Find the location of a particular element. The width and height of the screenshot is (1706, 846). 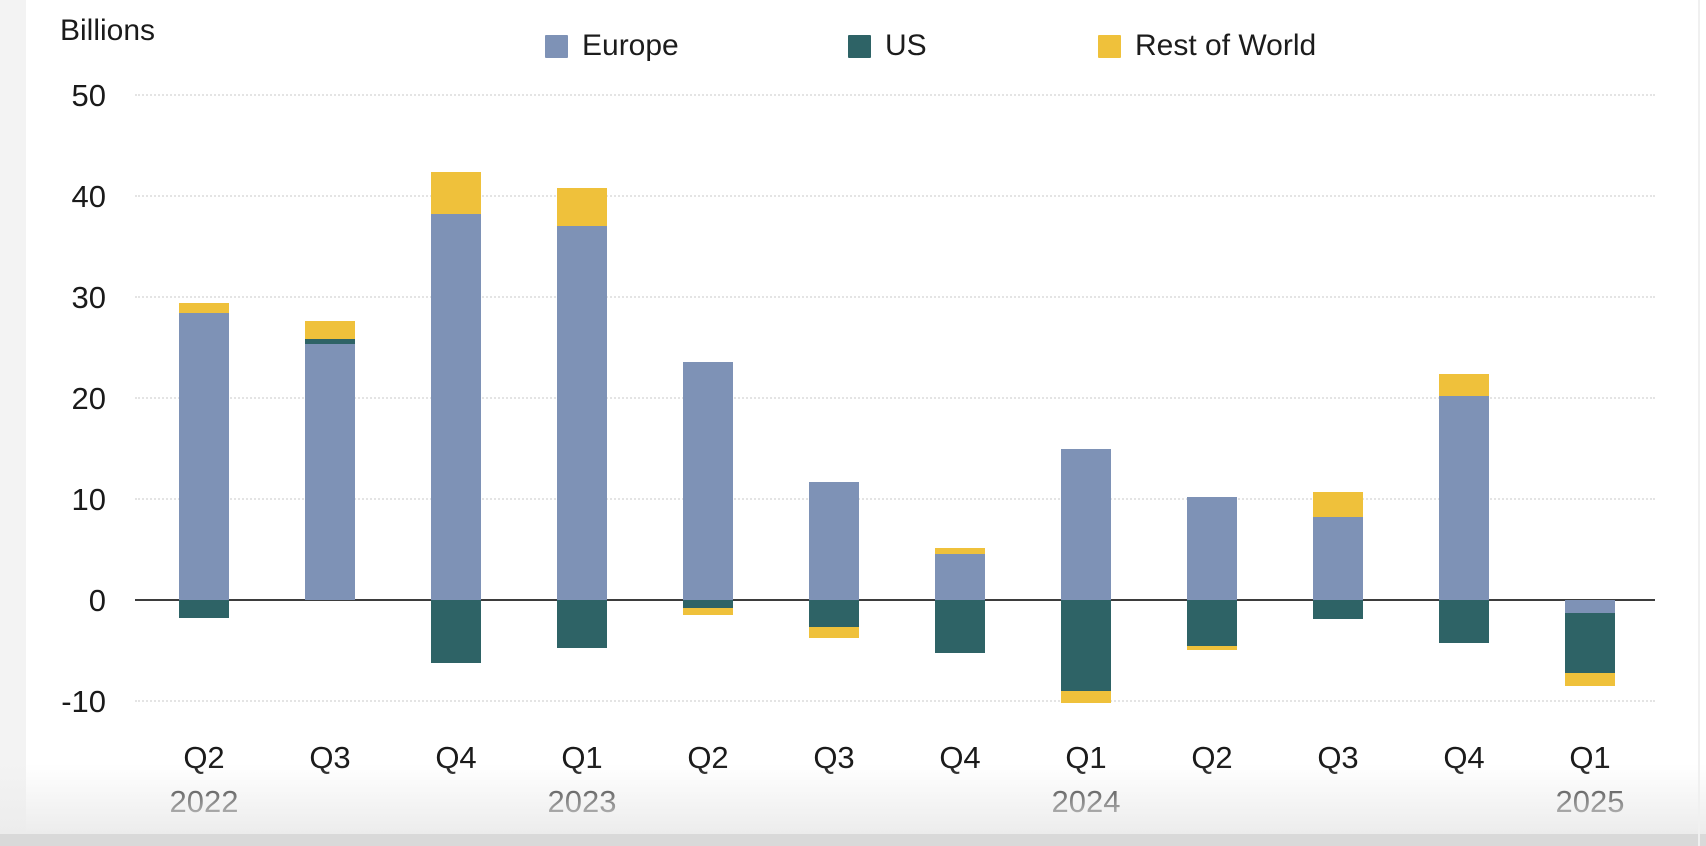

y-tick-label: -10 is located at coordinates (83, 701).